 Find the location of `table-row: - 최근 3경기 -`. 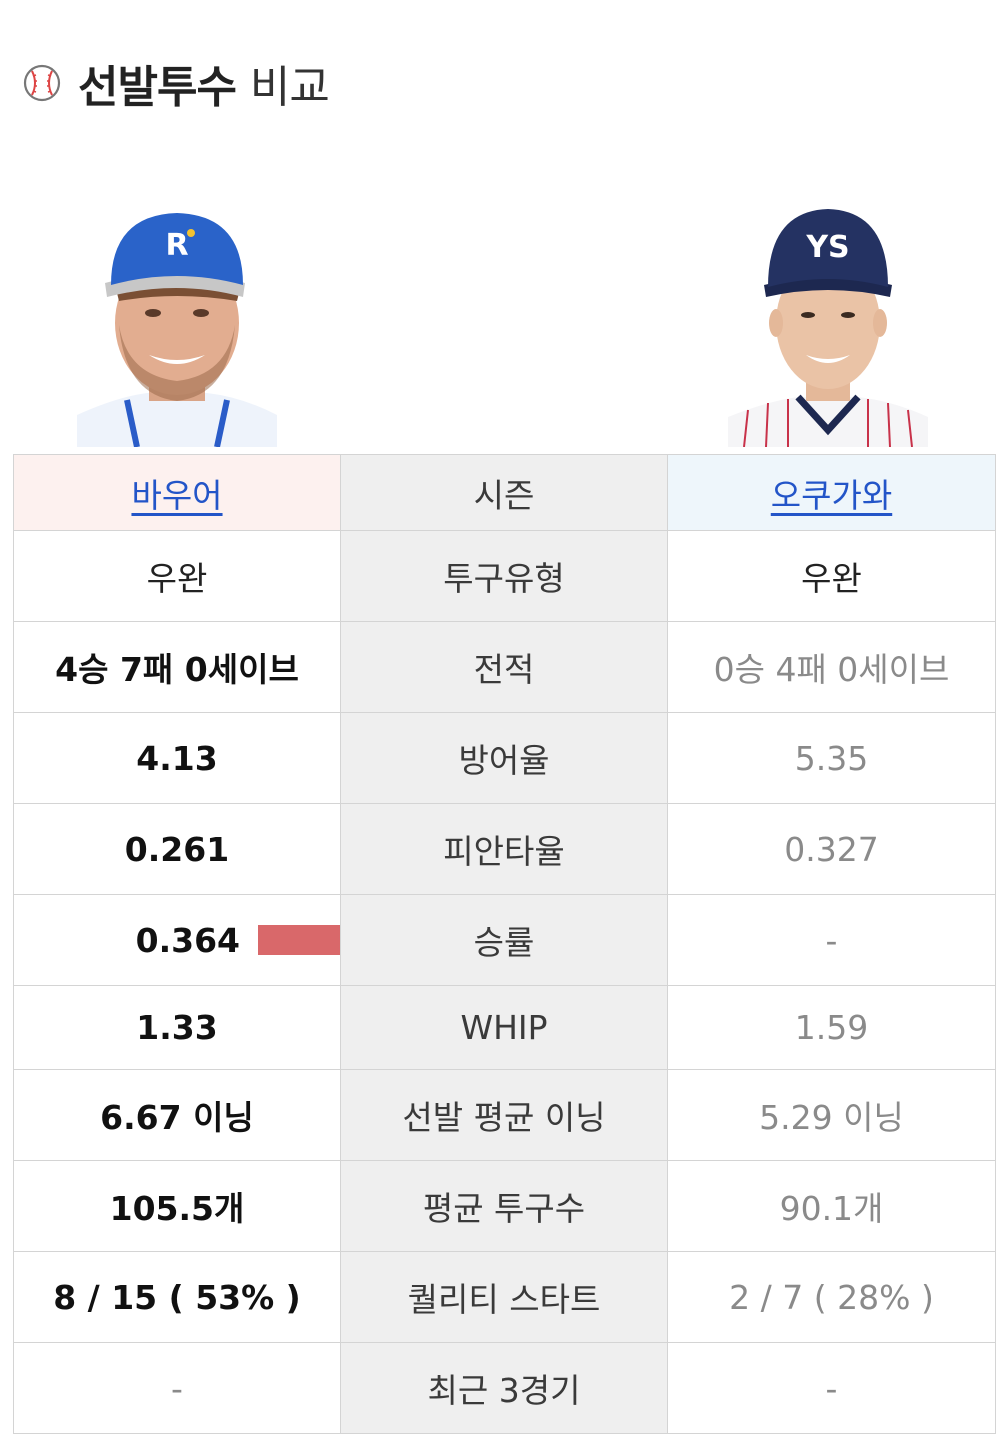

table-row: - 최근 3경기 - is located at coordinates (504, 1388).